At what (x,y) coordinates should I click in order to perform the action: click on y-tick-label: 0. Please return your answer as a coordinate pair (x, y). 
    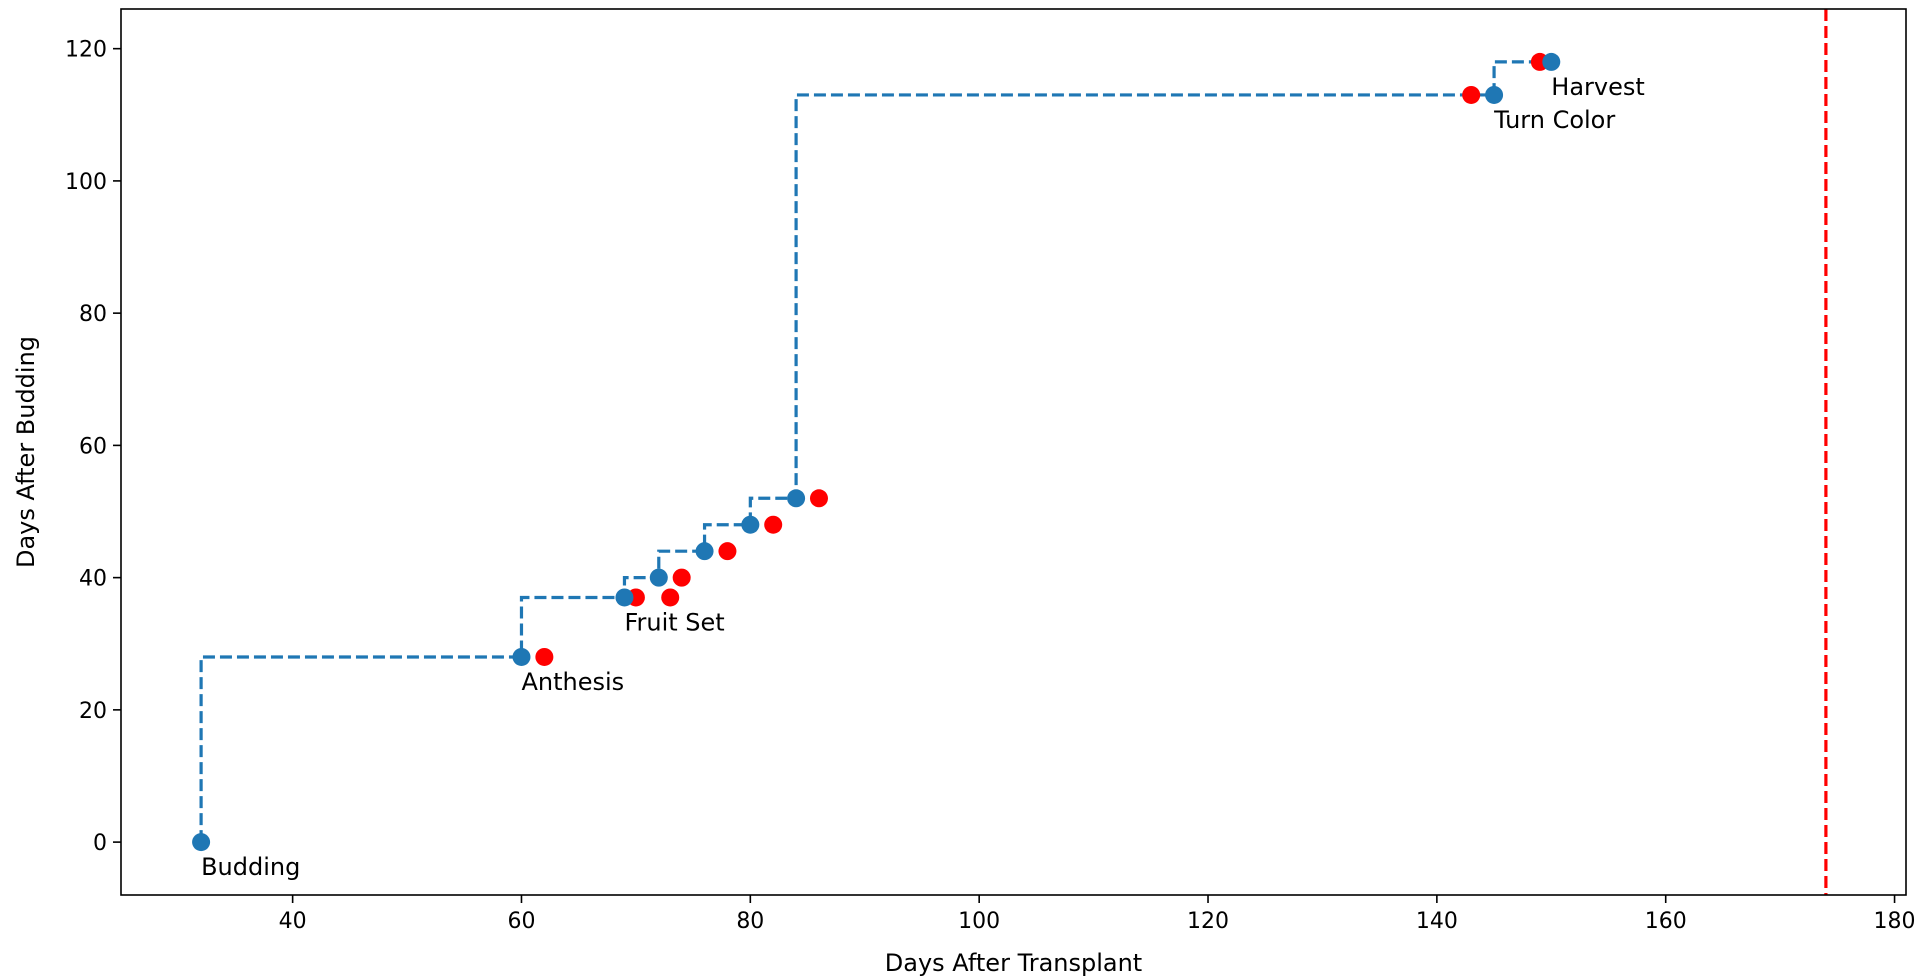
    Looking at the image, I should click on (100, 843).